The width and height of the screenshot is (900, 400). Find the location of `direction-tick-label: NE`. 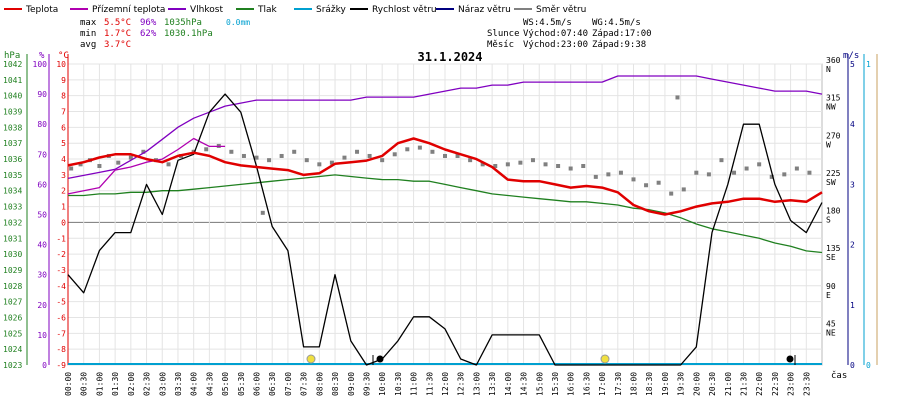

direction-tick-label: NE is located at coordinates (831, 332).